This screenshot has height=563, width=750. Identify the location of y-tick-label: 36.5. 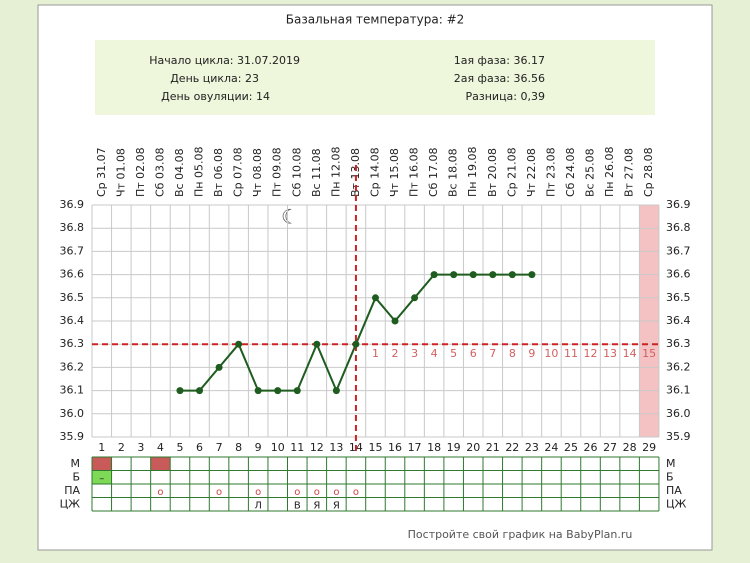
(72, 297).